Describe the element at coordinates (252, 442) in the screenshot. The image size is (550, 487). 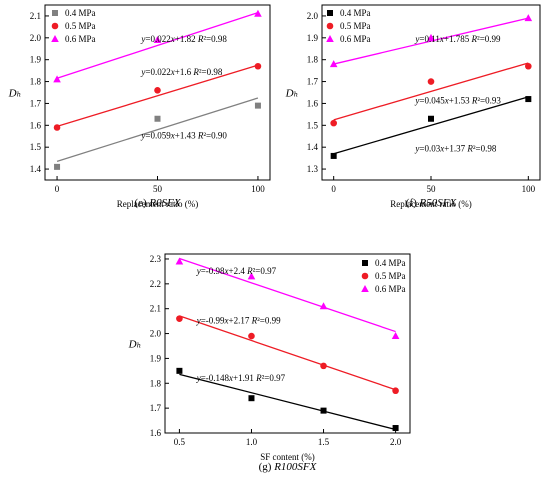
I see `x-tick-label: 1.0` at that location.